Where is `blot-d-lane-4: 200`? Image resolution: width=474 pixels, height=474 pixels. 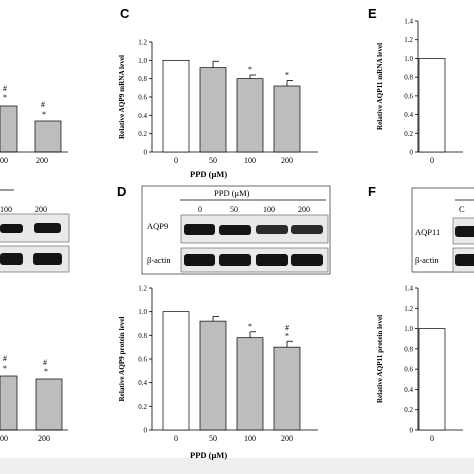
blot-d-lane-4: 200 is located at coordinates (304, 209).